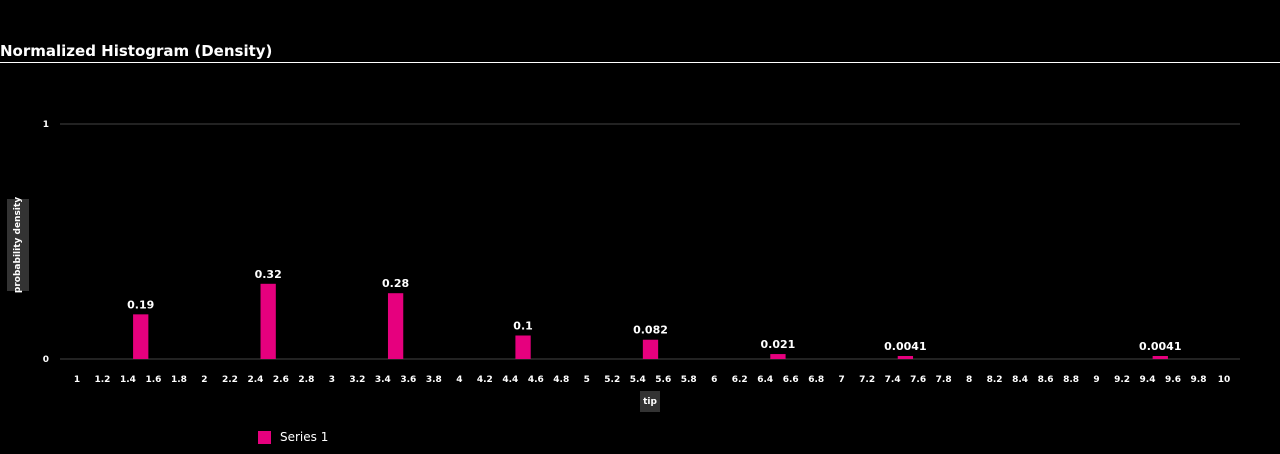 This screenshot has width=1280, height=454. What do you see at coordinates (357, 380) in the screenshot?
I see `x-tick-label: 3.2` at bounding box center [357, 380].